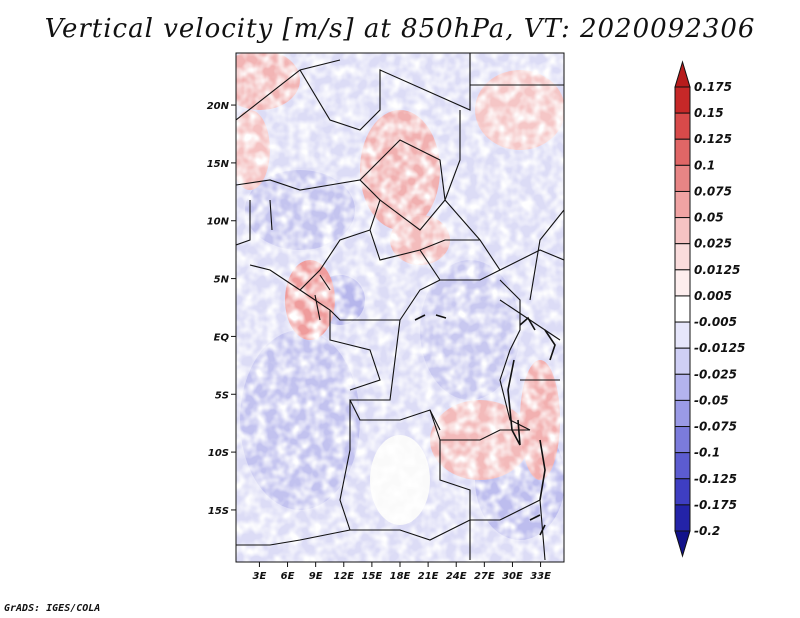 The width and height of the screenshot is (800, 618). I want to click on lat-tick-label: 20N, so click(218, 106).